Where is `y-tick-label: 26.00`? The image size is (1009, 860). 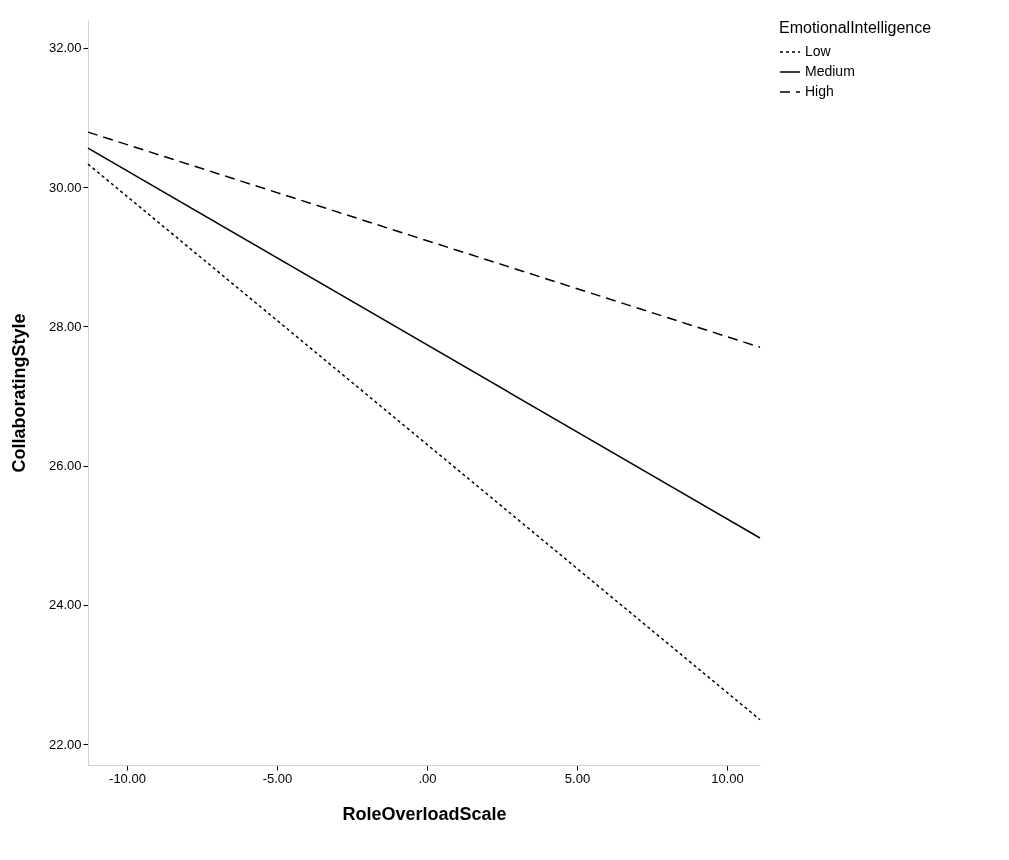
y-tick-label: 26.00 is located at coordinates (65, 466).